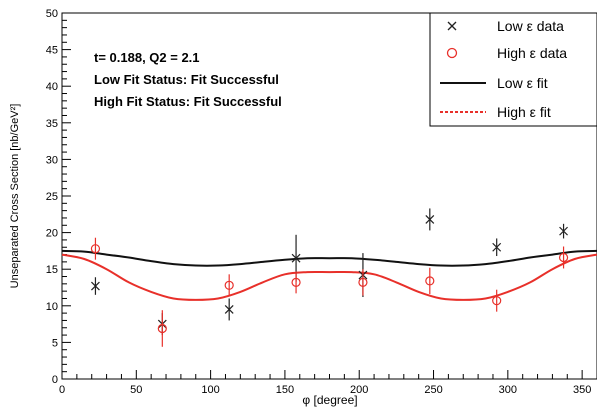  What do you see at coordinates (136, 390) in the screenshot?
I see `x-tick-label: 50` at bounding box center [136, 390].